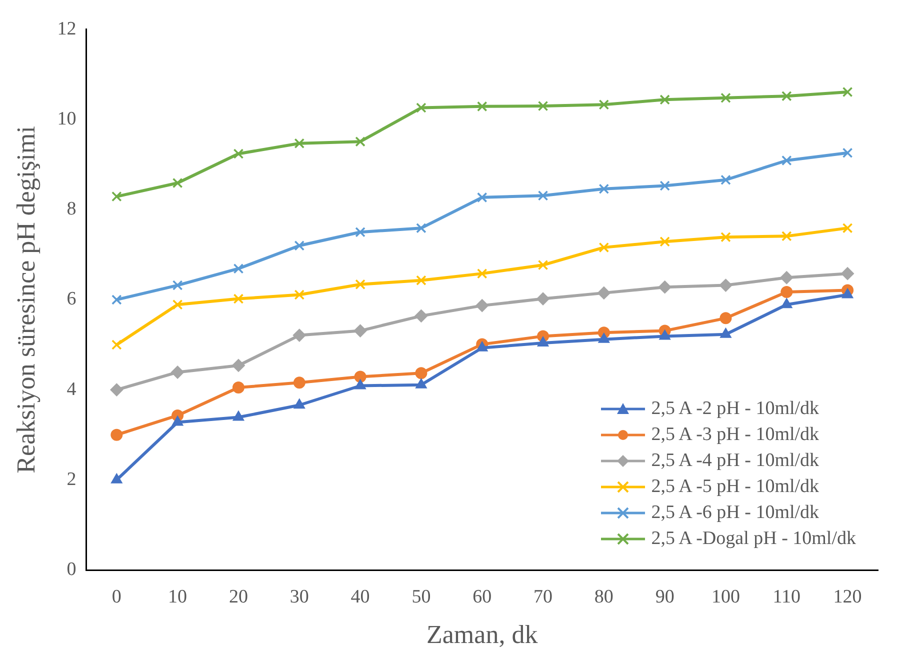 This screenshot has height=664, width=900. What do you see at coordinates (71, 479) in the screenshot?
I see `y-tick-label: 2` at bounding box center [71, 479].